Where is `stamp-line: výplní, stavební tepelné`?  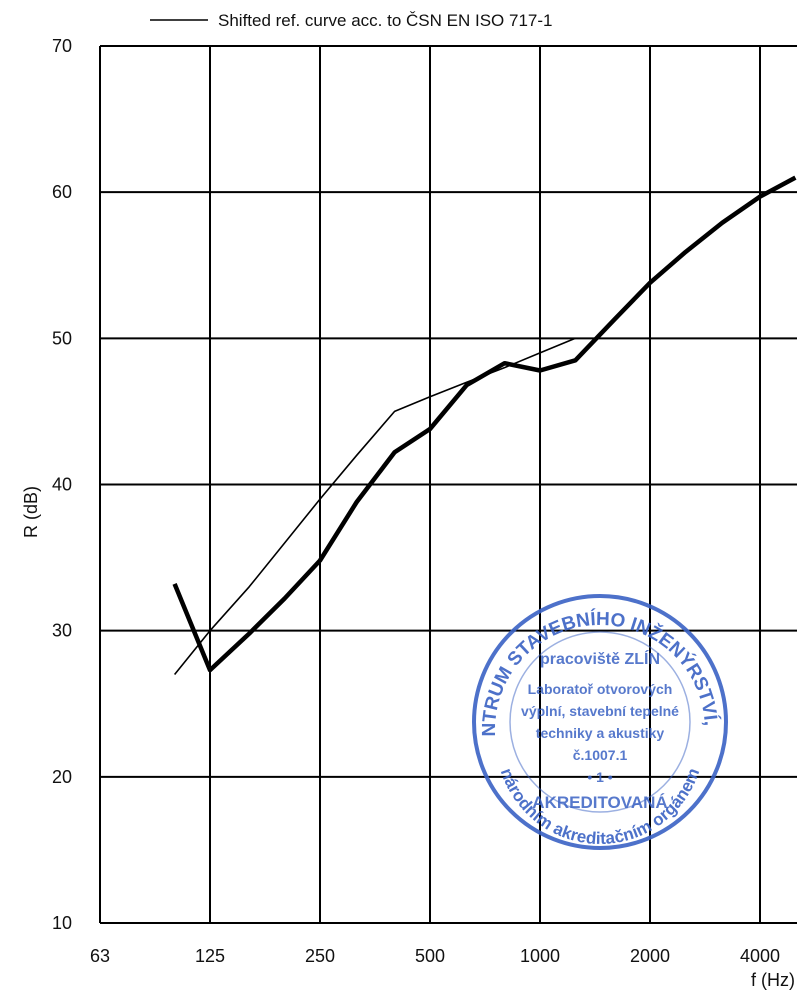
stamp-line: výplní, stavební tepelné is located at coordinates (600, 711).